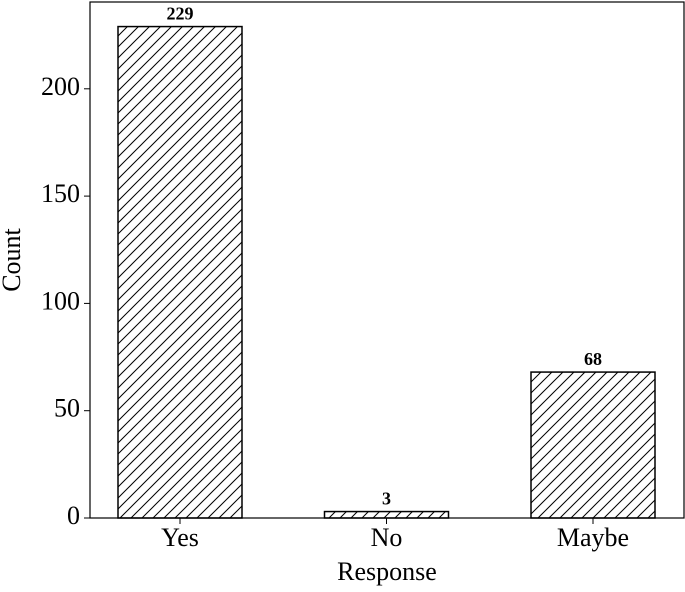  Describe the element at coordinates (13, 259) in the screenshot. I see `y-axis-label: Count` at that location.